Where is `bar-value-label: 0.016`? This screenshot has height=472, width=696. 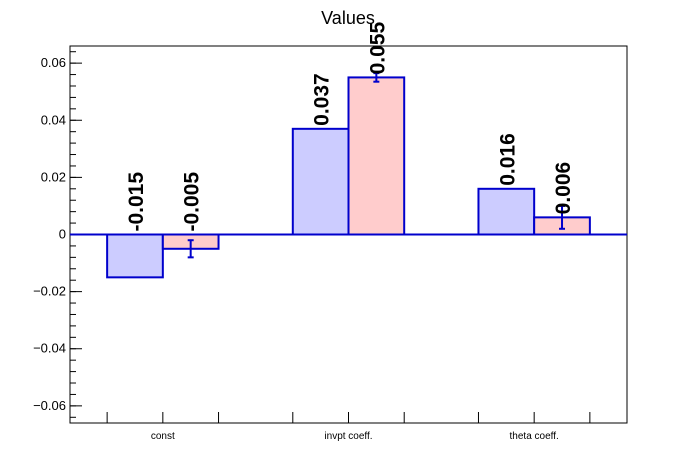 bar-value-label: 0.016 is located at coordinates (507, 159).